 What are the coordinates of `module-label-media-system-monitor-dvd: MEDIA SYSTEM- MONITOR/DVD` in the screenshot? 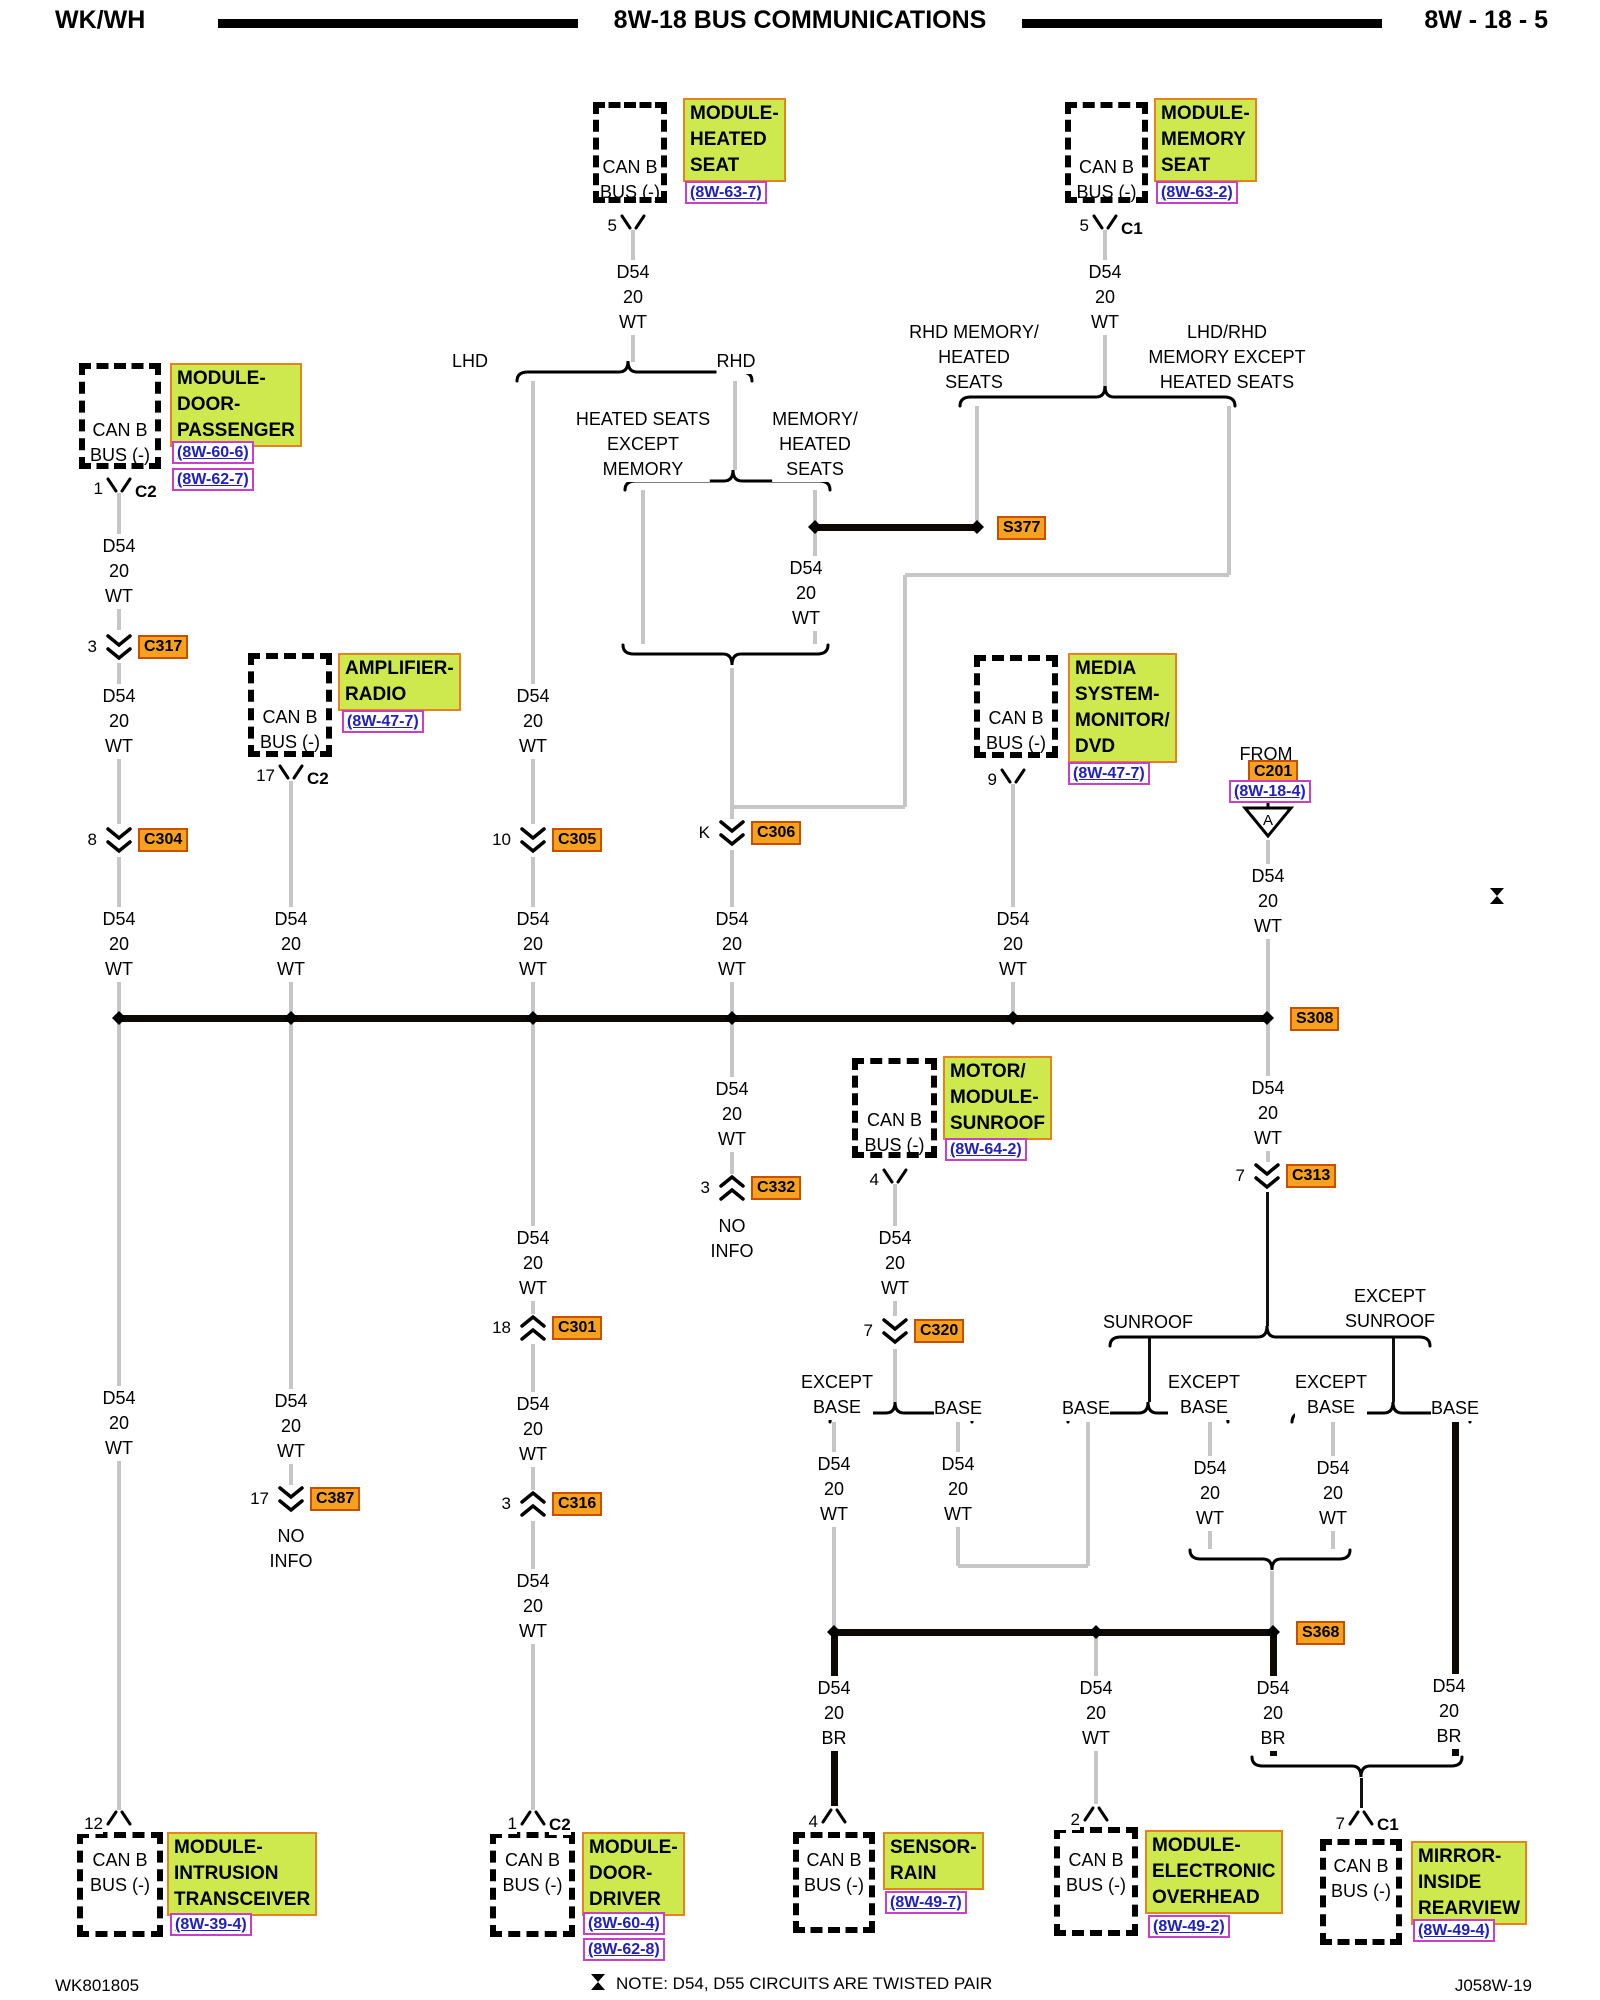 It's located at (1122, 708).